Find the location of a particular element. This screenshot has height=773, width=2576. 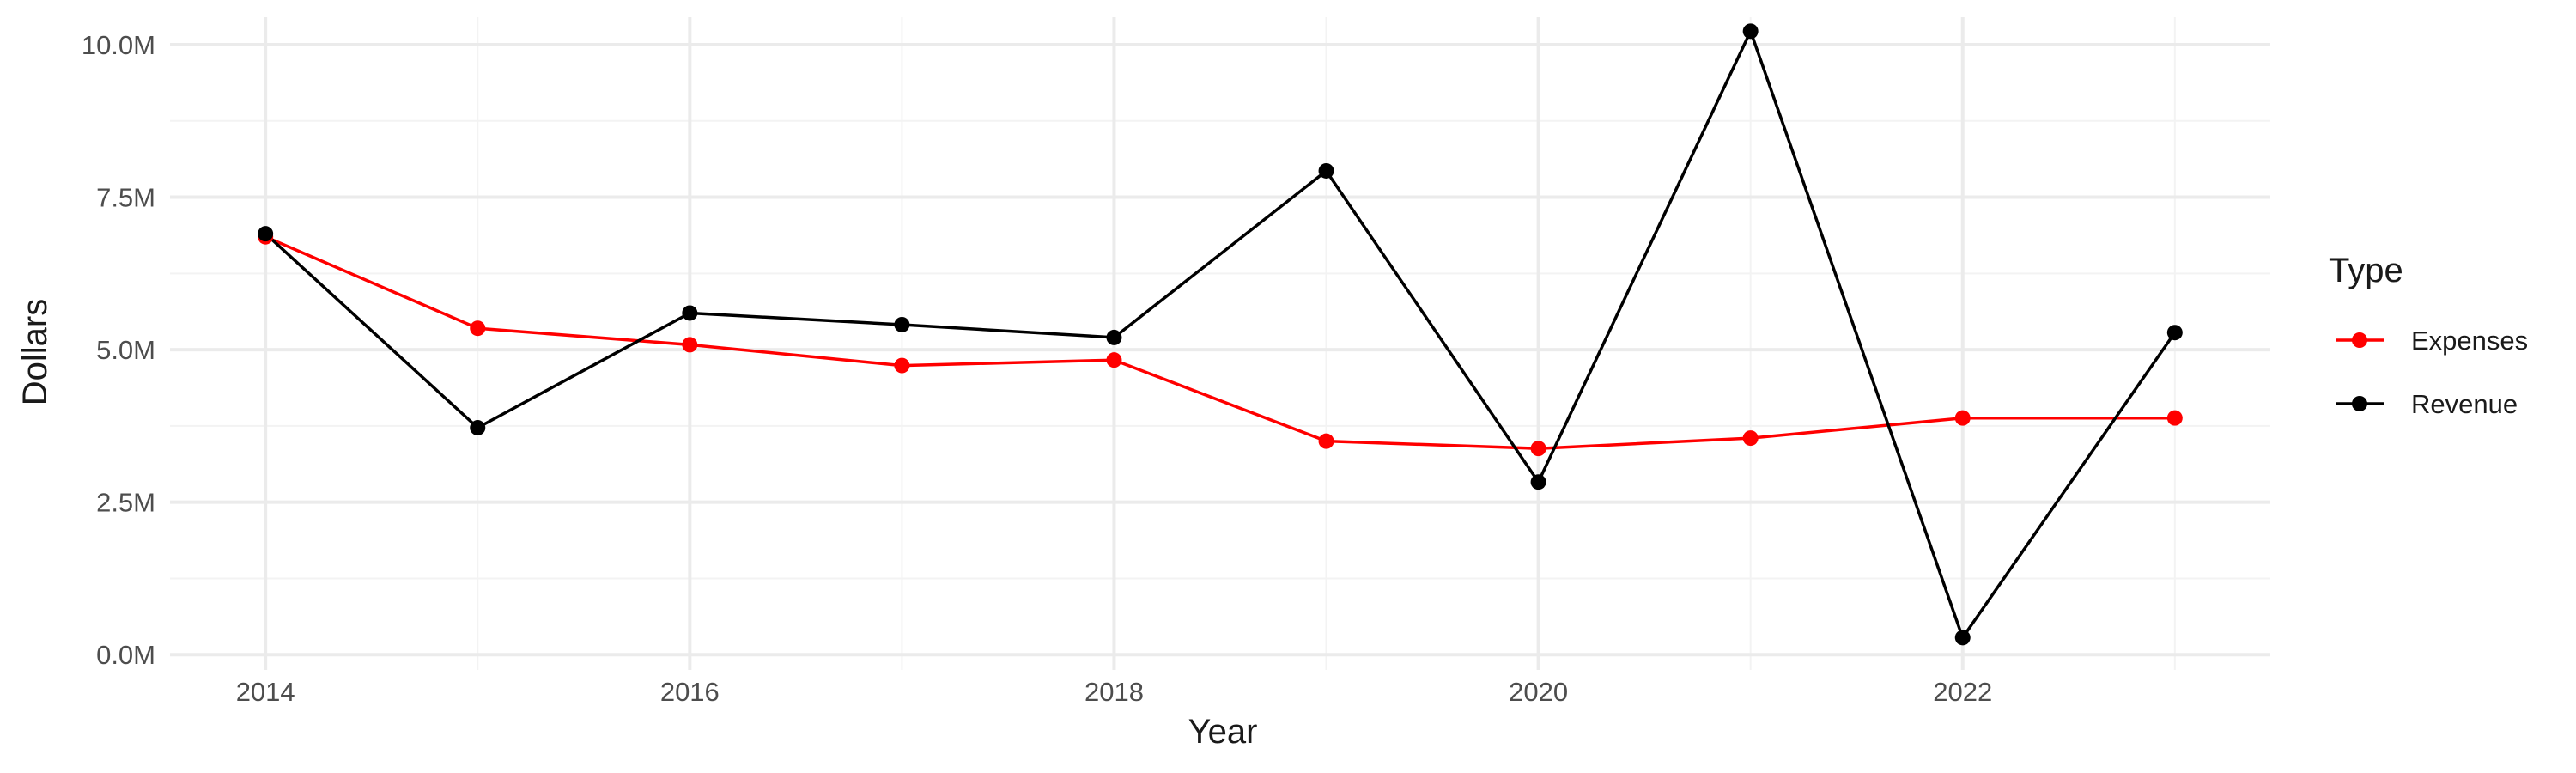

y-tick-label: 5.0M is located at coordinates (126, 350).